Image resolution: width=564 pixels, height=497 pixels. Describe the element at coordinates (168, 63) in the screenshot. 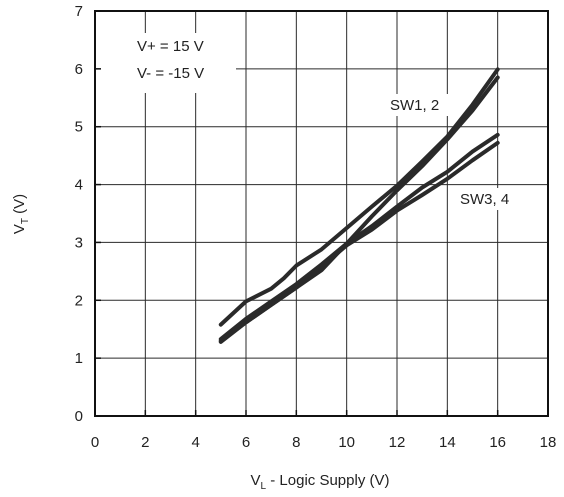

I see `conditions-box-background` at that location.